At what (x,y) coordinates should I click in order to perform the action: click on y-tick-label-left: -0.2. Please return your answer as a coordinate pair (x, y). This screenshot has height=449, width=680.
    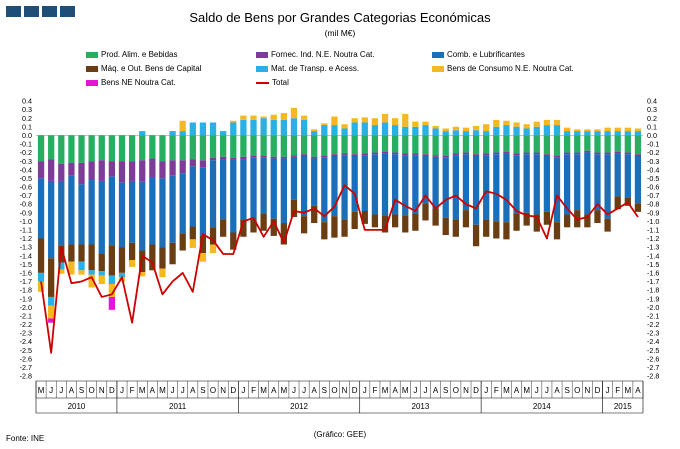
    Looking at the image, I should click on (26, 152).